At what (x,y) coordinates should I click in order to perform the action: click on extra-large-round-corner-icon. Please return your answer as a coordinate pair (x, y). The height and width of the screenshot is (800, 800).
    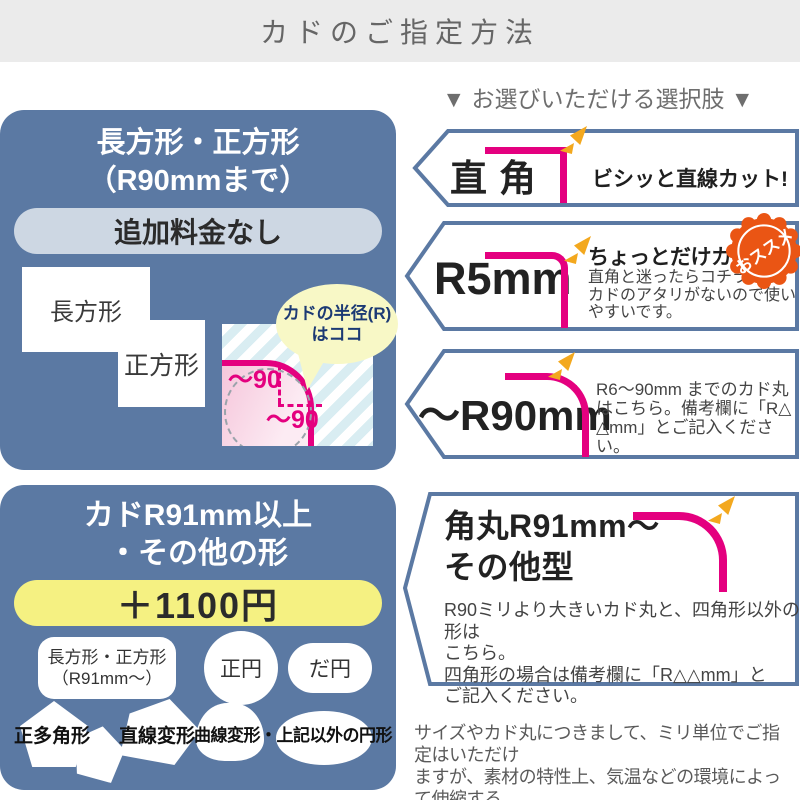
    Looking at the image, I should click on (680, 552).